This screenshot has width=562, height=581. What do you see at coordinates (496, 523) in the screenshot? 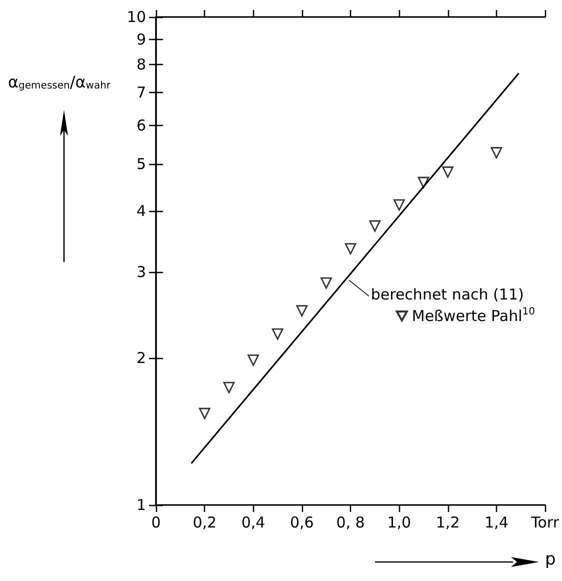
I see `x-tick-label: 1,4` at bounding box center [496, 523].